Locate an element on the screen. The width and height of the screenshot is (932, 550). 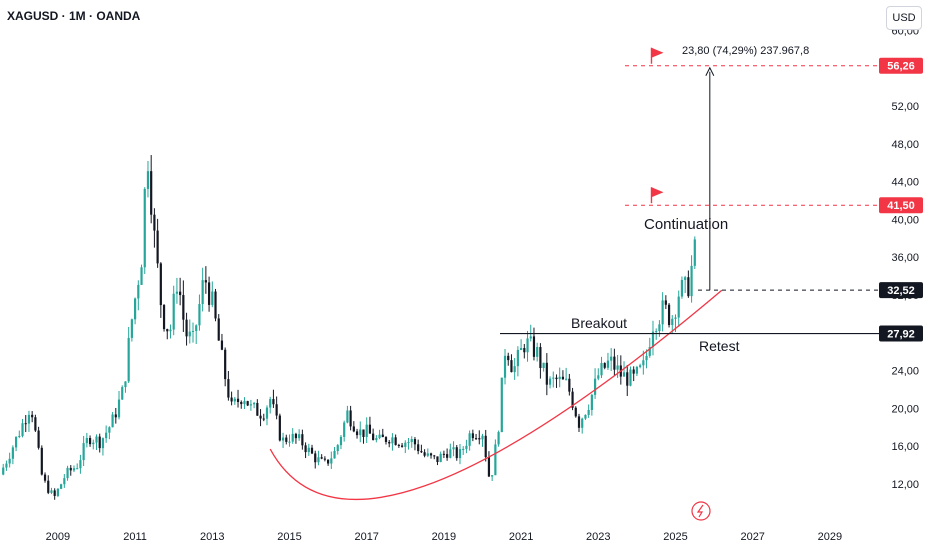
y-tick-label: 20,00 is located at coordinates (905, 409).